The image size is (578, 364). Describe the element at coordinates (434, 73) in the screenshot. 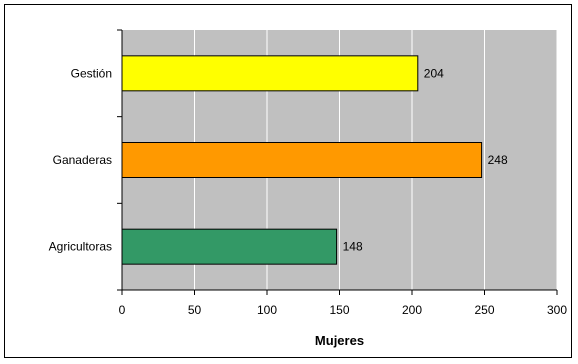

I see `data-label: 204` at that location.